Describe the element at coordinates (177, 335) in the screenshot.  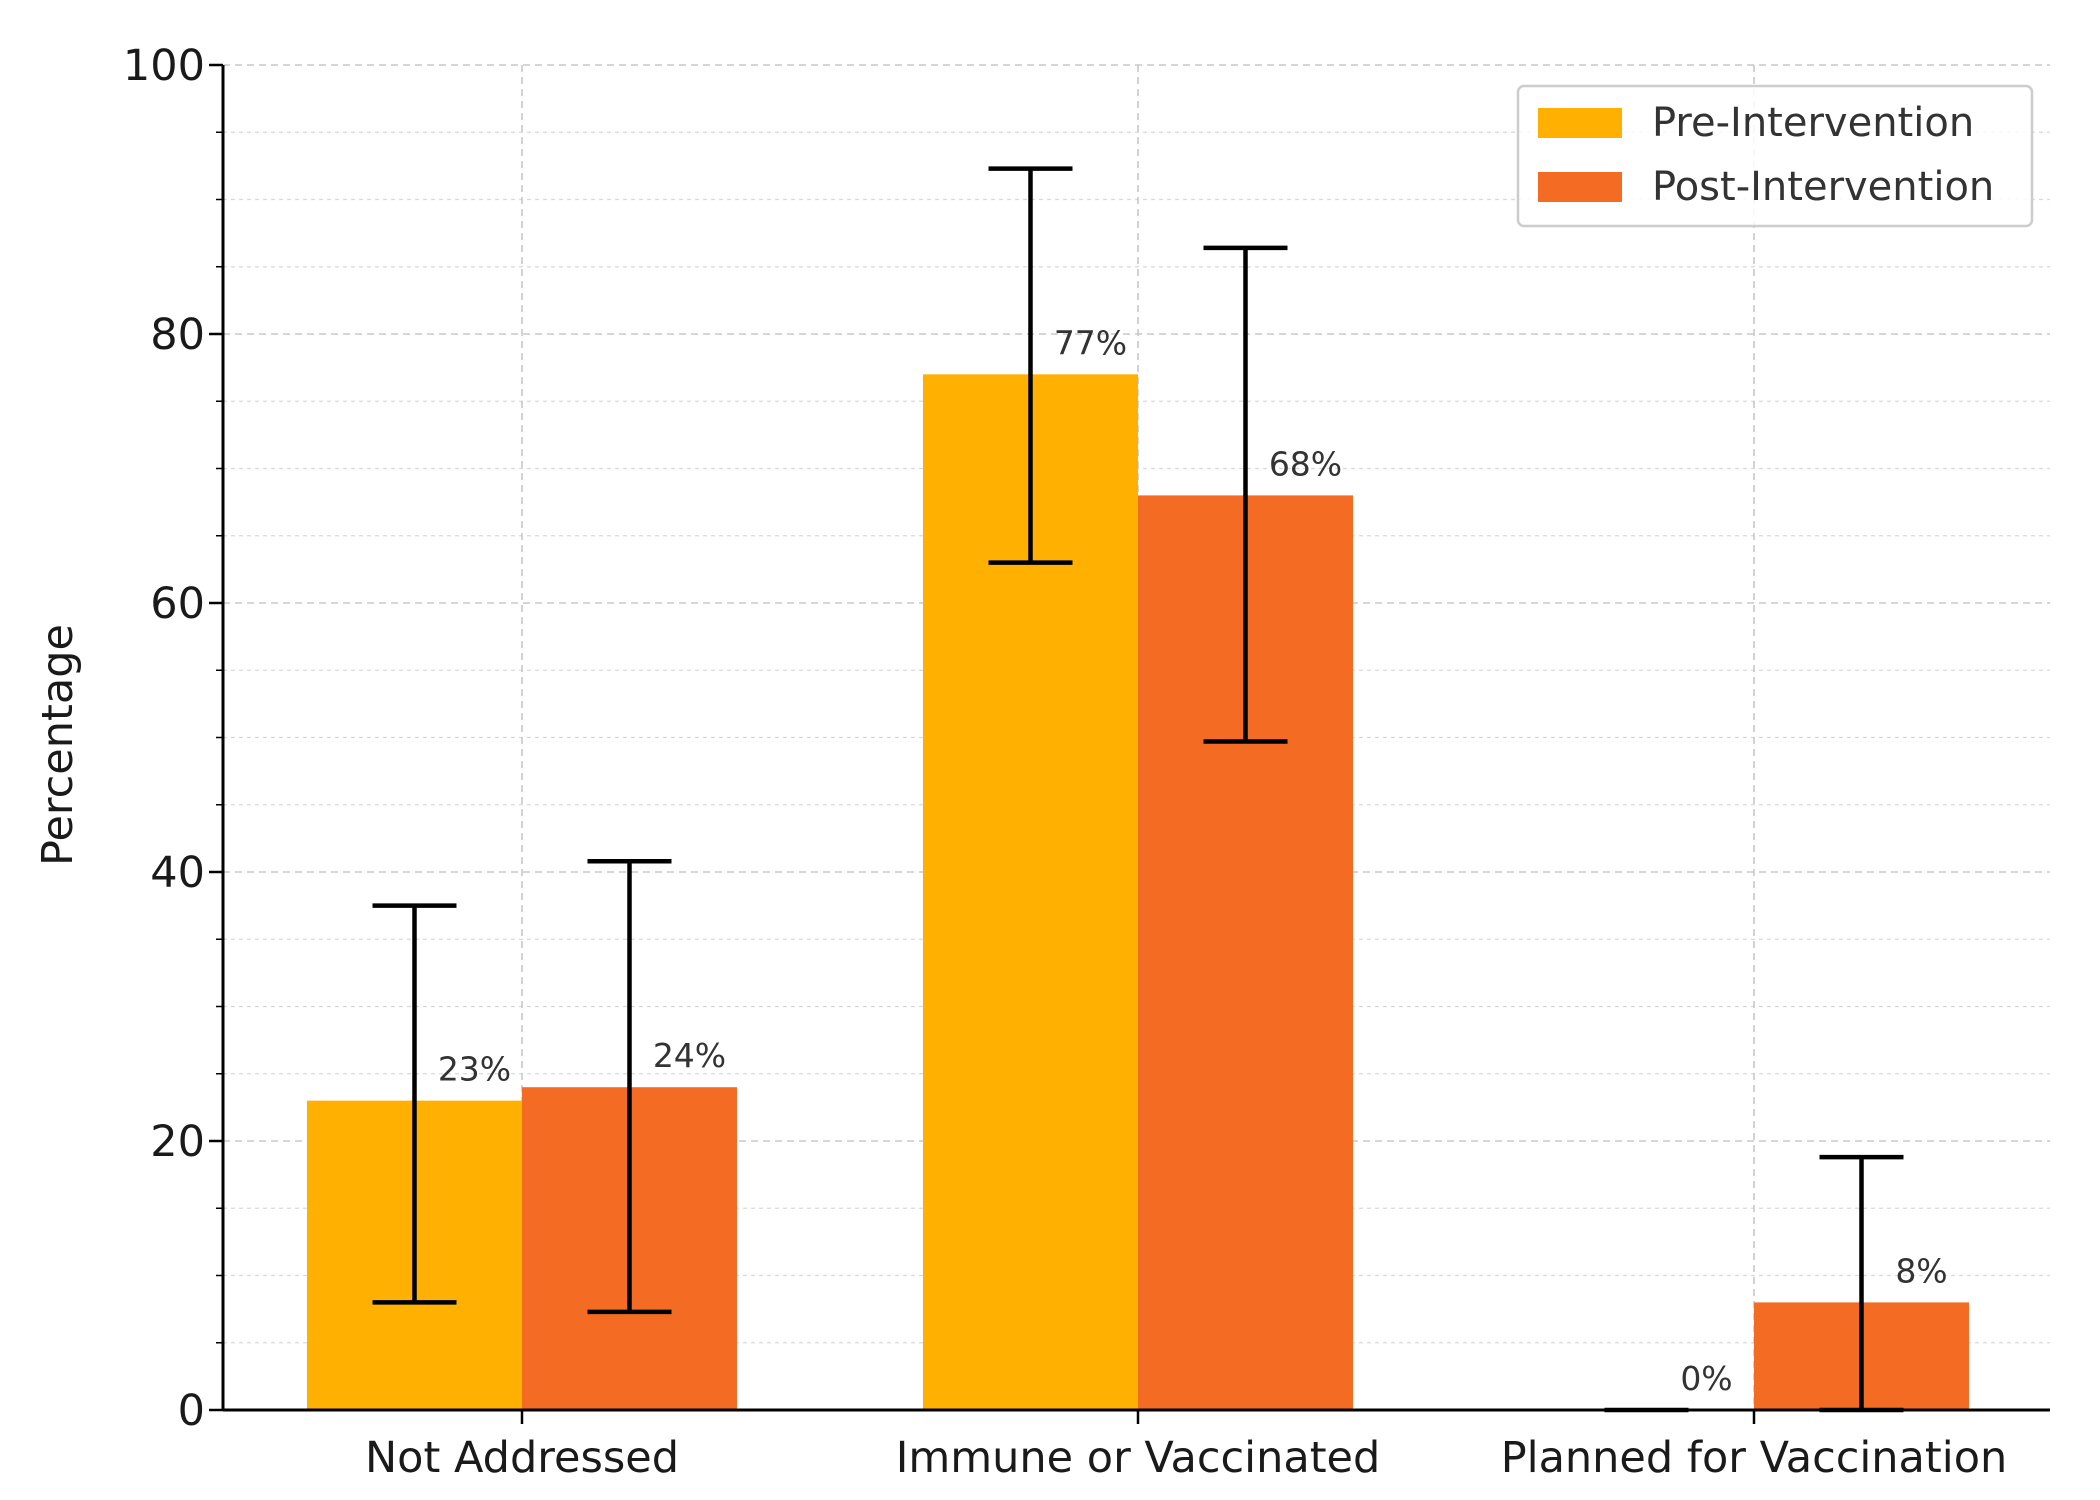
I see `y-tick-label: 80` at that location.